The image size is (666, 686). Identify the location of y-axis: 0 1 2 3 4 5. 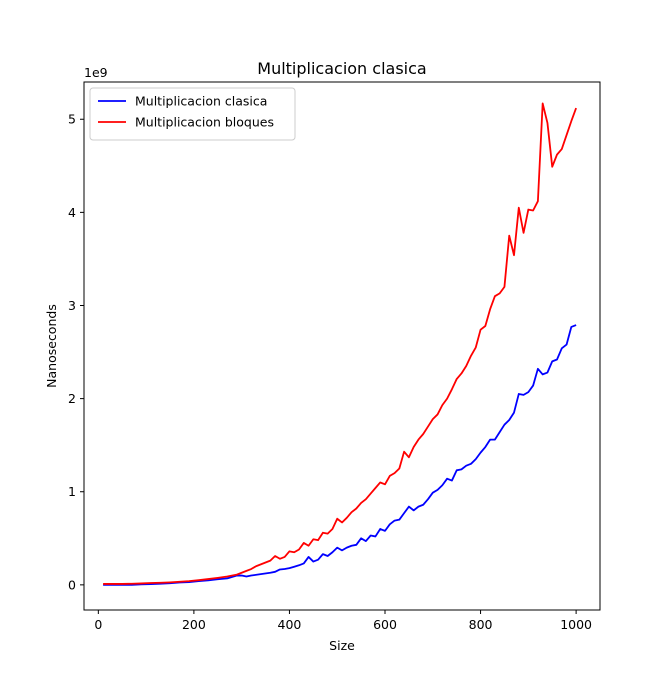
(76, 352).